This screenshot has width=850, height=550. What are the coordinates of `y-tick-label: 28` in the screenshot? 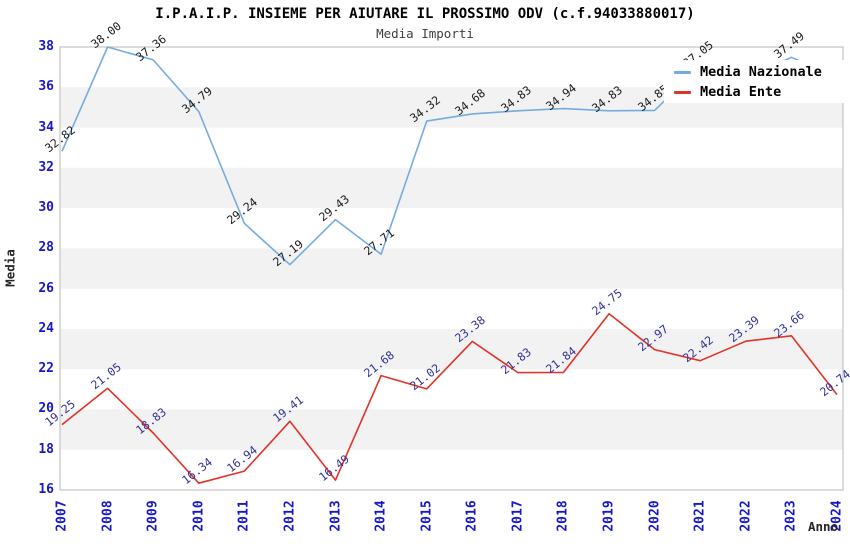 It's located at (46, 248).